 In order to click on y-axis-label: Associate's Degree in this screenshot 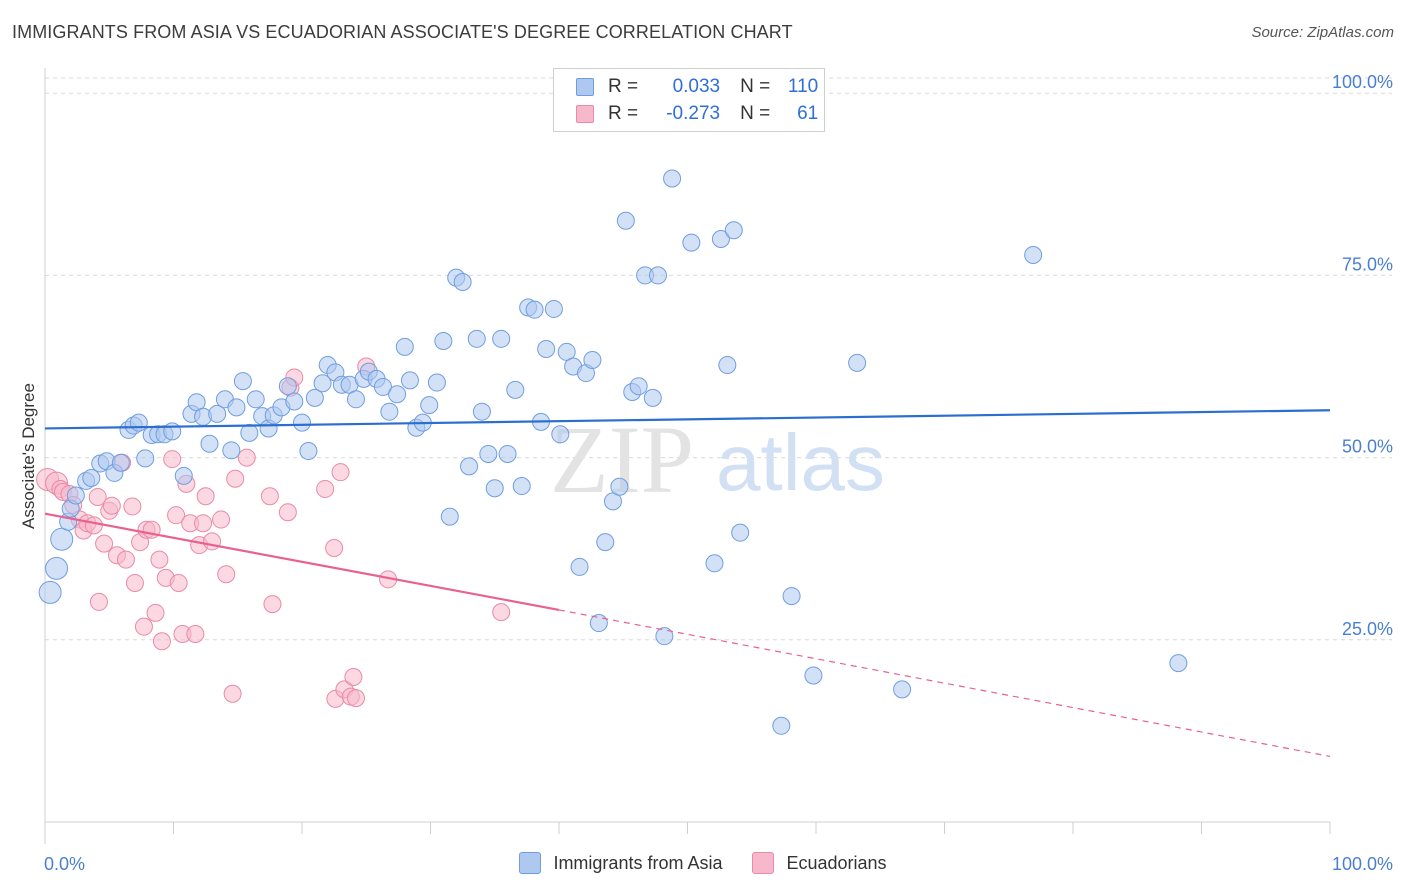, I will do `click(28, 456)`.